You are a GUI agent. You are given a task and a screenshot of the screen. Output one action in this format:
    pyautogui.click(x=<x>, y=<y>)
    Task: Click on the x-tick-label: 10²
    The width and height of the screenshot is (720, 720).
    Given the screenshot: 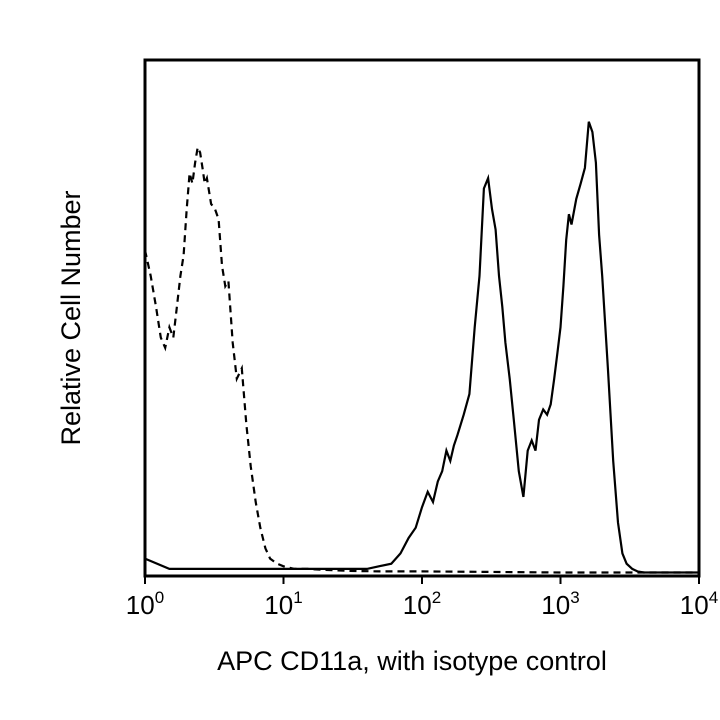 What is the action you would take?
    pyautogui.click(x=422, y=604)
    